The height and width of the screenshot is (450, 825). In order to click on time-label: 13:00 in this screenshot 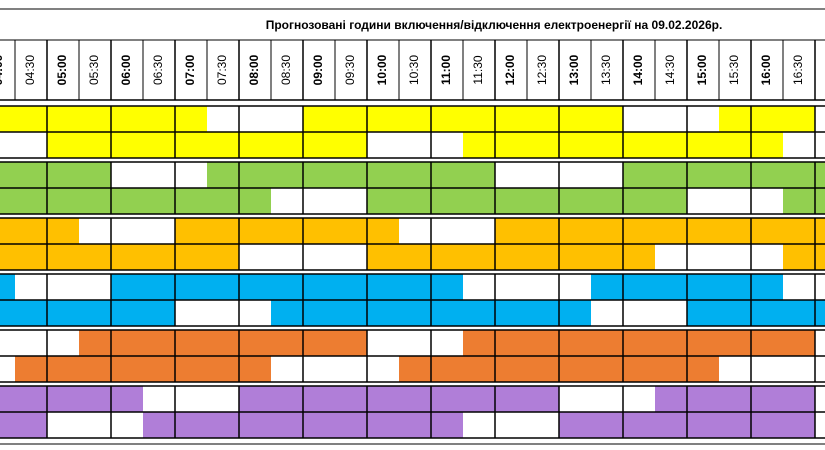, I will do `click(574, 69)`.